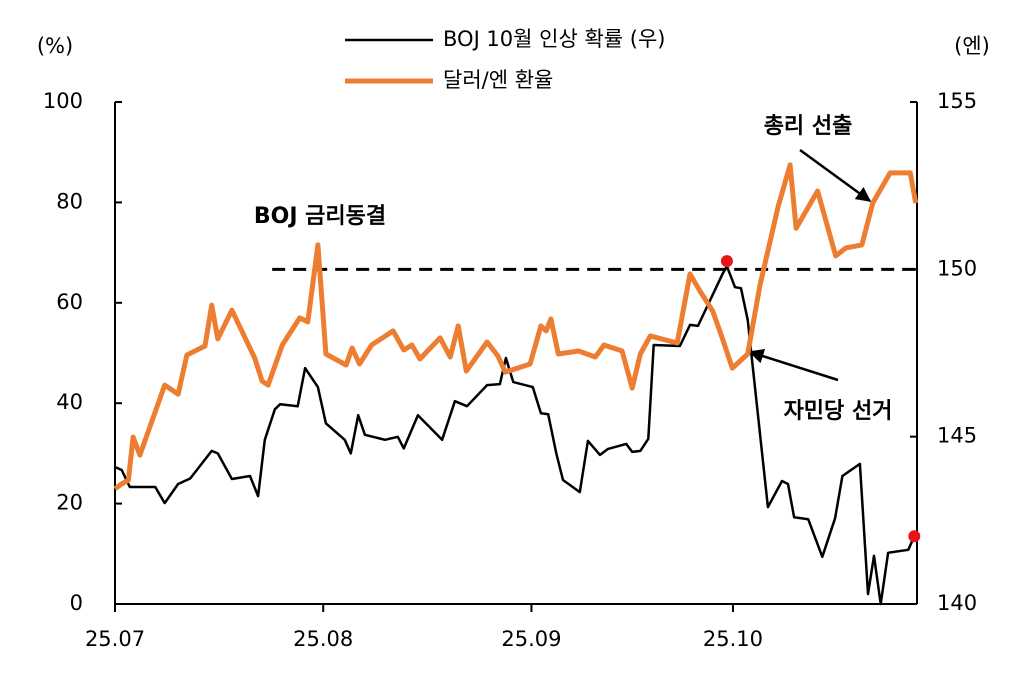 The image size is (1020, 686). What do you see at coordinates (69, 503) in the screenshot?
I see `y-tick-label: 20` at bounding box center [69, 503].